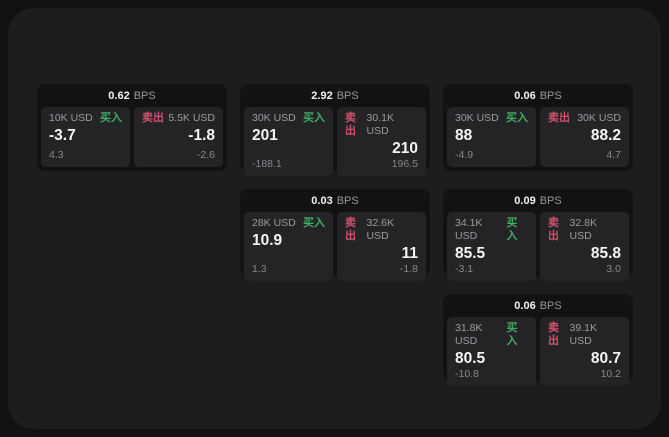 The width and height of the screenshot is (669, 437). I want to click on sell-price: -1.8, so click(201, 135).